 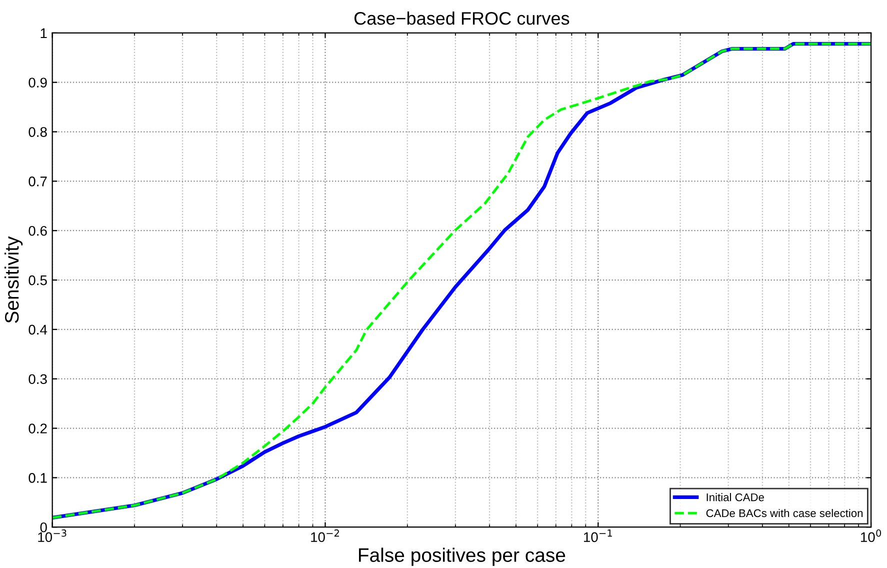 I want to click on x-tick-label: 10$^{0}$, so click(x=871, y=535).